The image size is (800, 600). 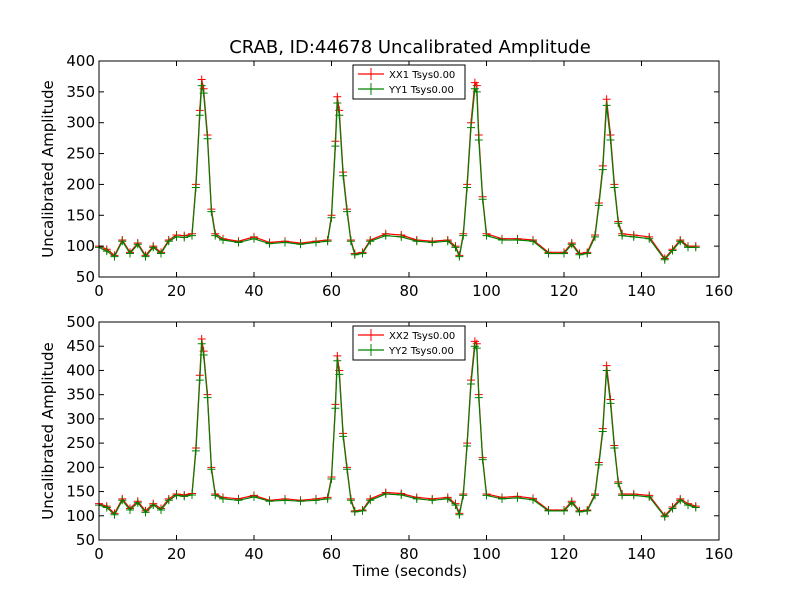 I want to click on ylabel-top: Uncalibrated Amplitude, so click(x=48, y=168).